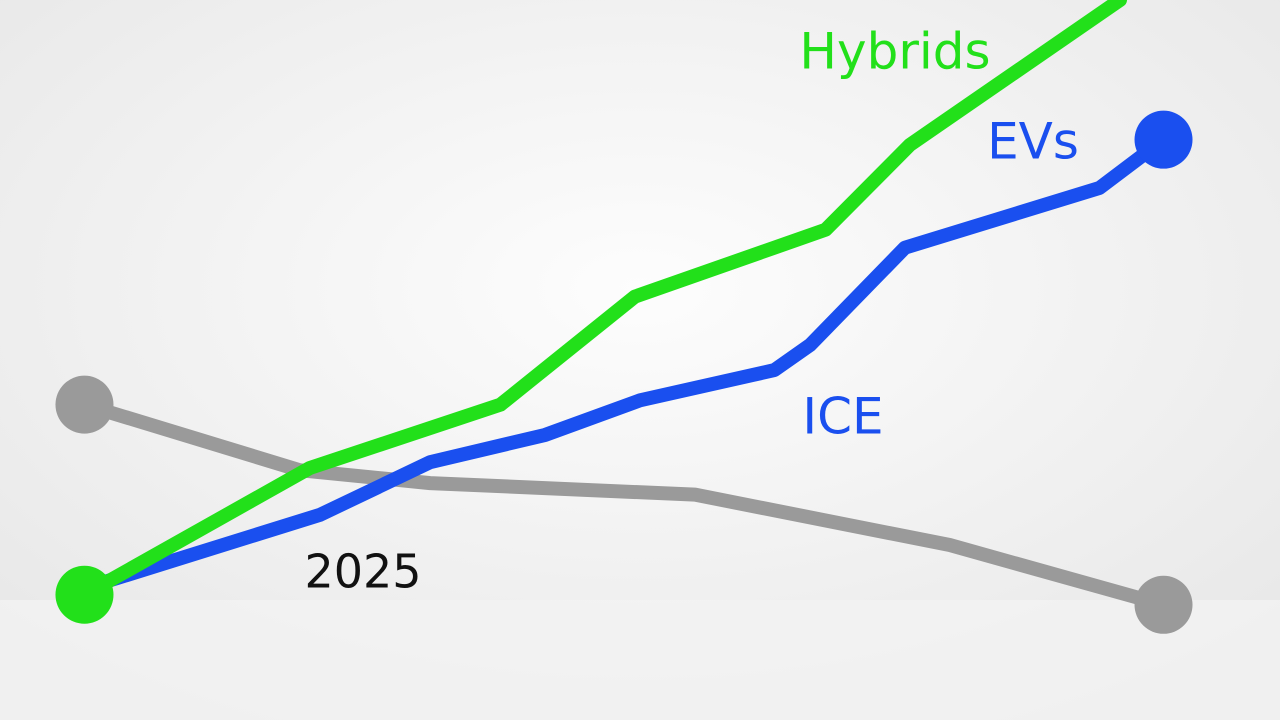 The width and height of the screenshot is (1280, 720). I want to click on series-label: ICE, so click(842, 417).